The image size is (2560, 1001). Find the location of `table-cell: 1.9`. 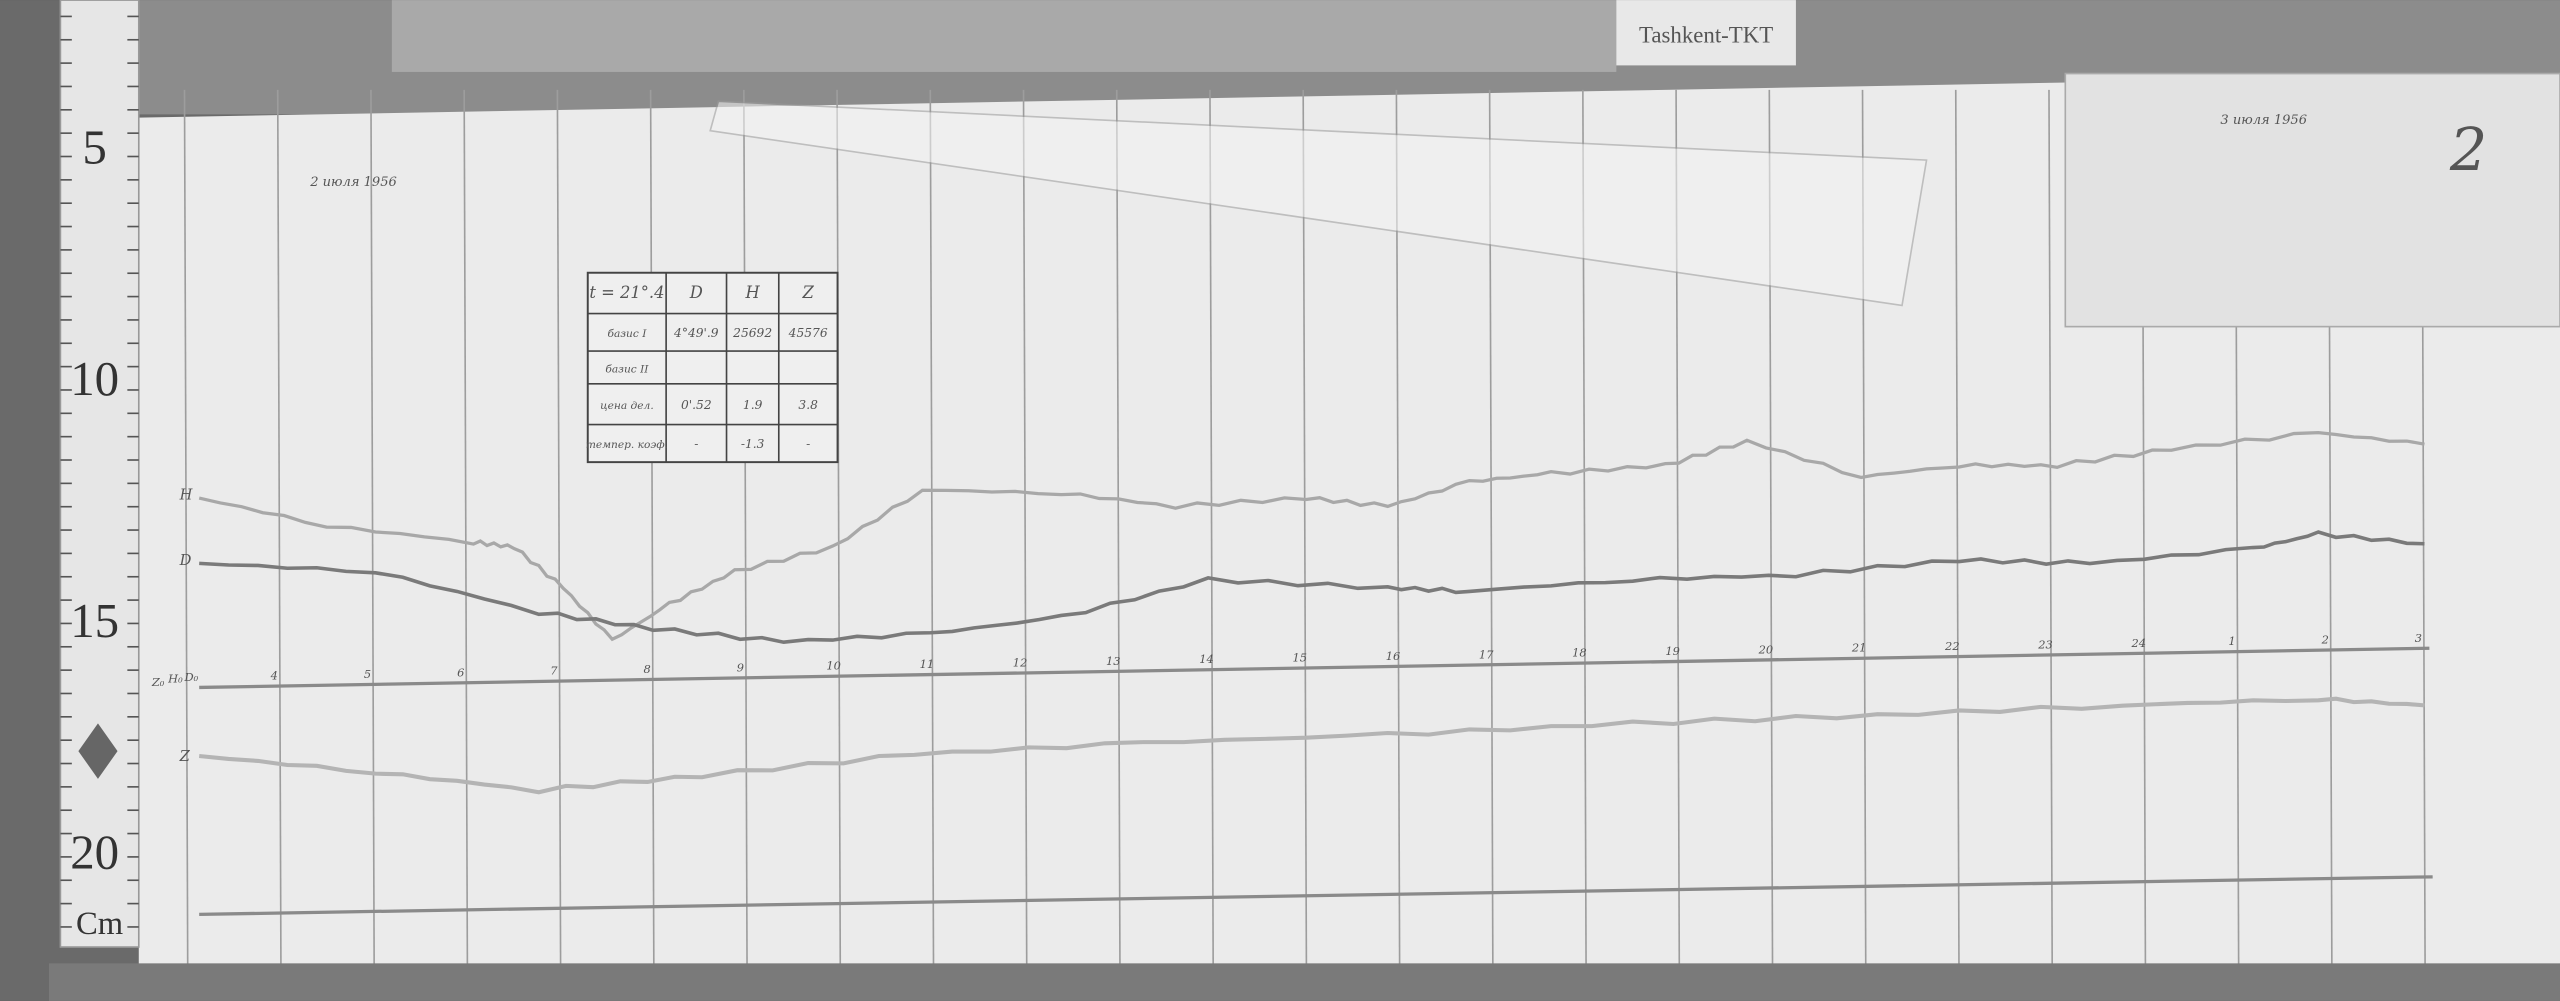

table-cell: 1.9 is located at coordinates (753, 405).